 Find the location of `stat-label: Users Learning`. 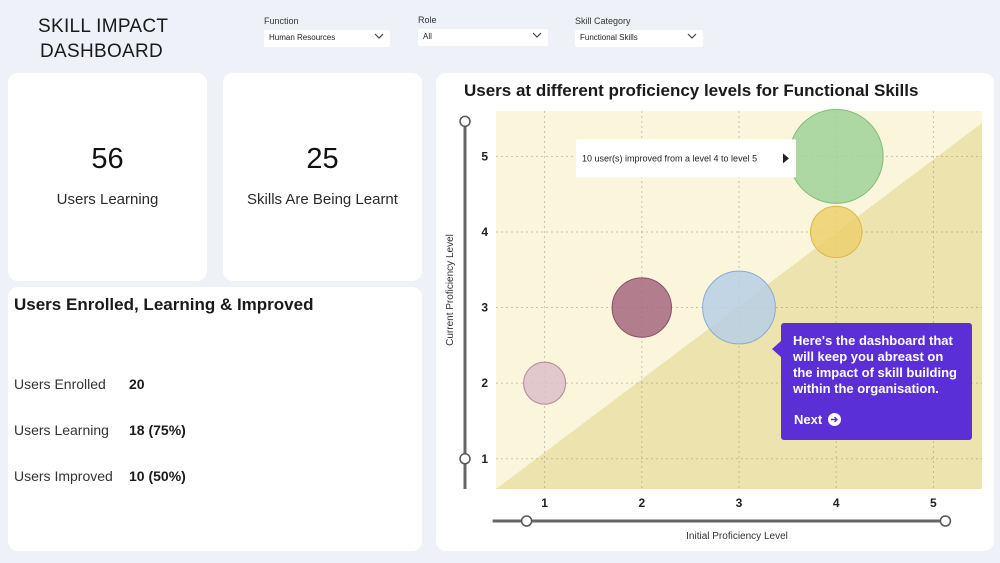

stat-label: Users Learning is located at coordinates (61, 430).